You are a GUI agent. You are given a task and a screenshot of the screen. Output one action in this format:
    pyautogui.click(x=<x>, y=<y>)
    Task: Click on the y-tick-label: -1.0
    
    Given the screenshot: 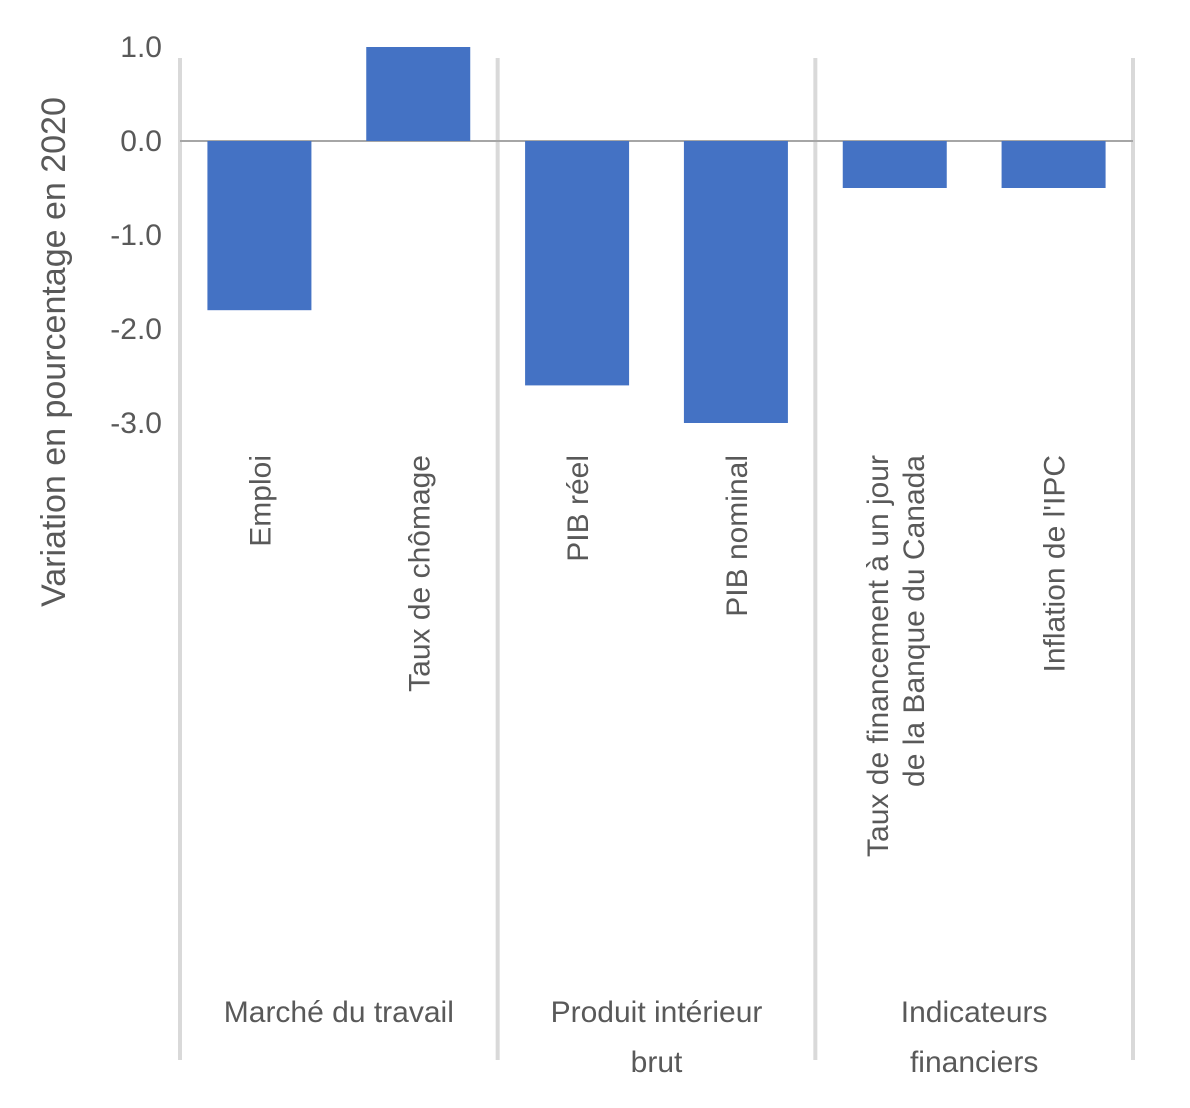 What is the action you would take?
    pyautogui.click(x=136, y=235)
    